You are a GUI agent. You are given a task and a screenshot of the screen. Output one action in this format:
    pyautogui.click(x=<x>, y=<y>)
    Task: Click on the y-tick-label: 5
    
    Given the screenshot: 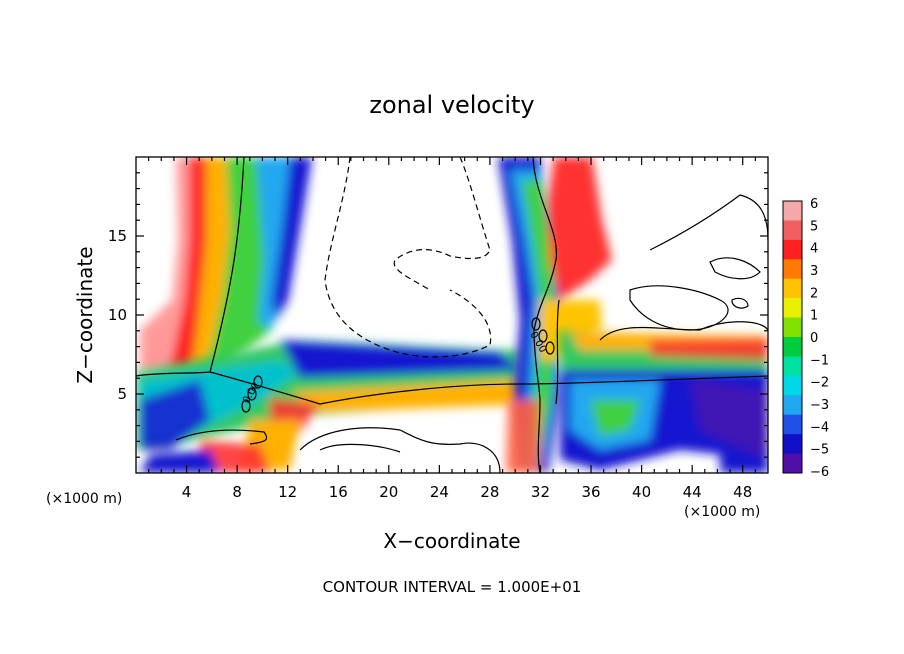 What is the action you would take?
    pyautogui.click(x=122, y=394)
    